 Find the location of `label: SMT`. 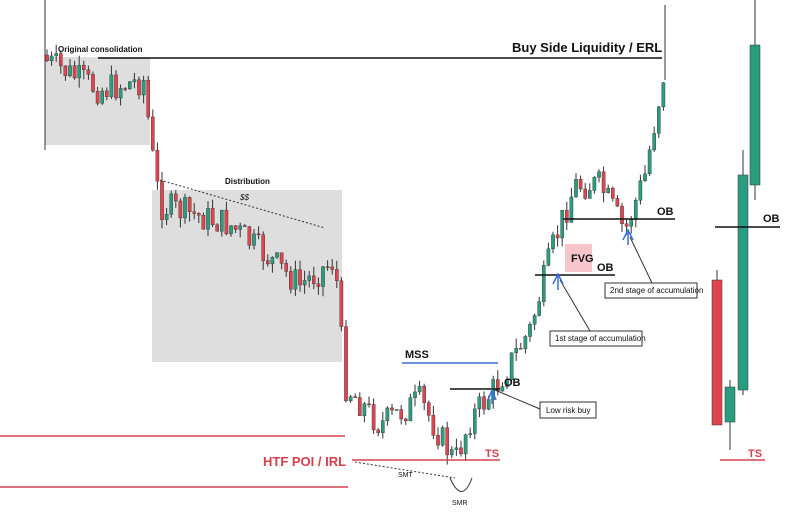

label: SMT is located at coordinates (406, 475).